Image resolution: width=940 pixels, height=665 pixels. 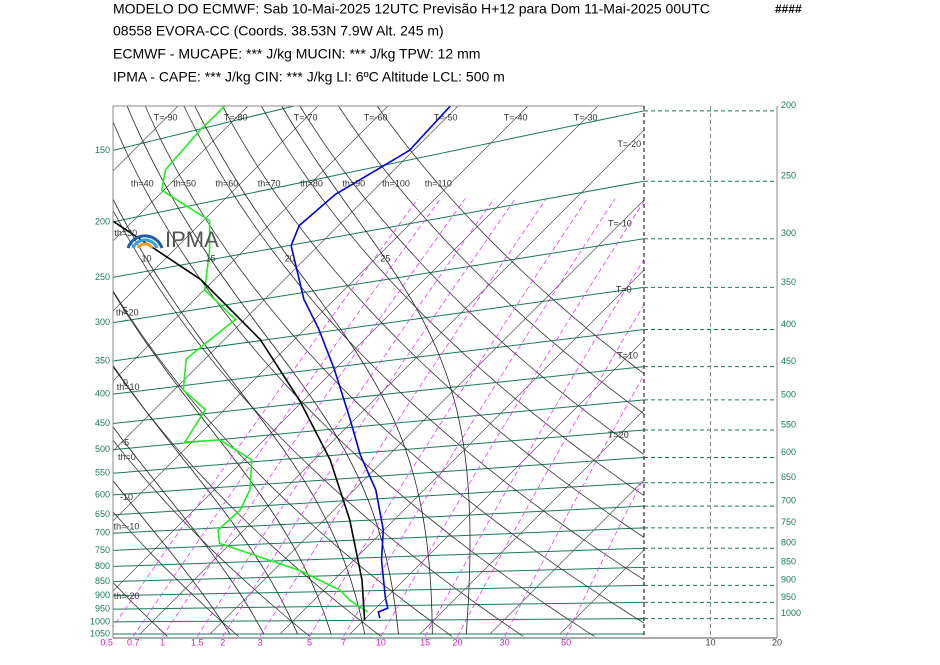 I want to click on mixing-ratio-label: 0.5, so click(x=106, y=642).